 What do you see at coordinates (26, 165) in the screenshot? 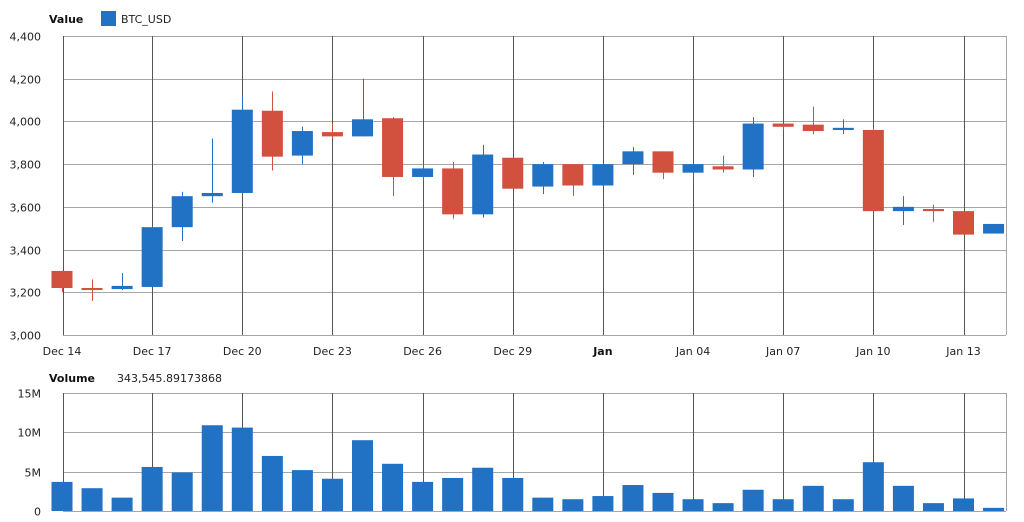
I see `price-tick-label: 3,800` at bounding box center [26, 165].